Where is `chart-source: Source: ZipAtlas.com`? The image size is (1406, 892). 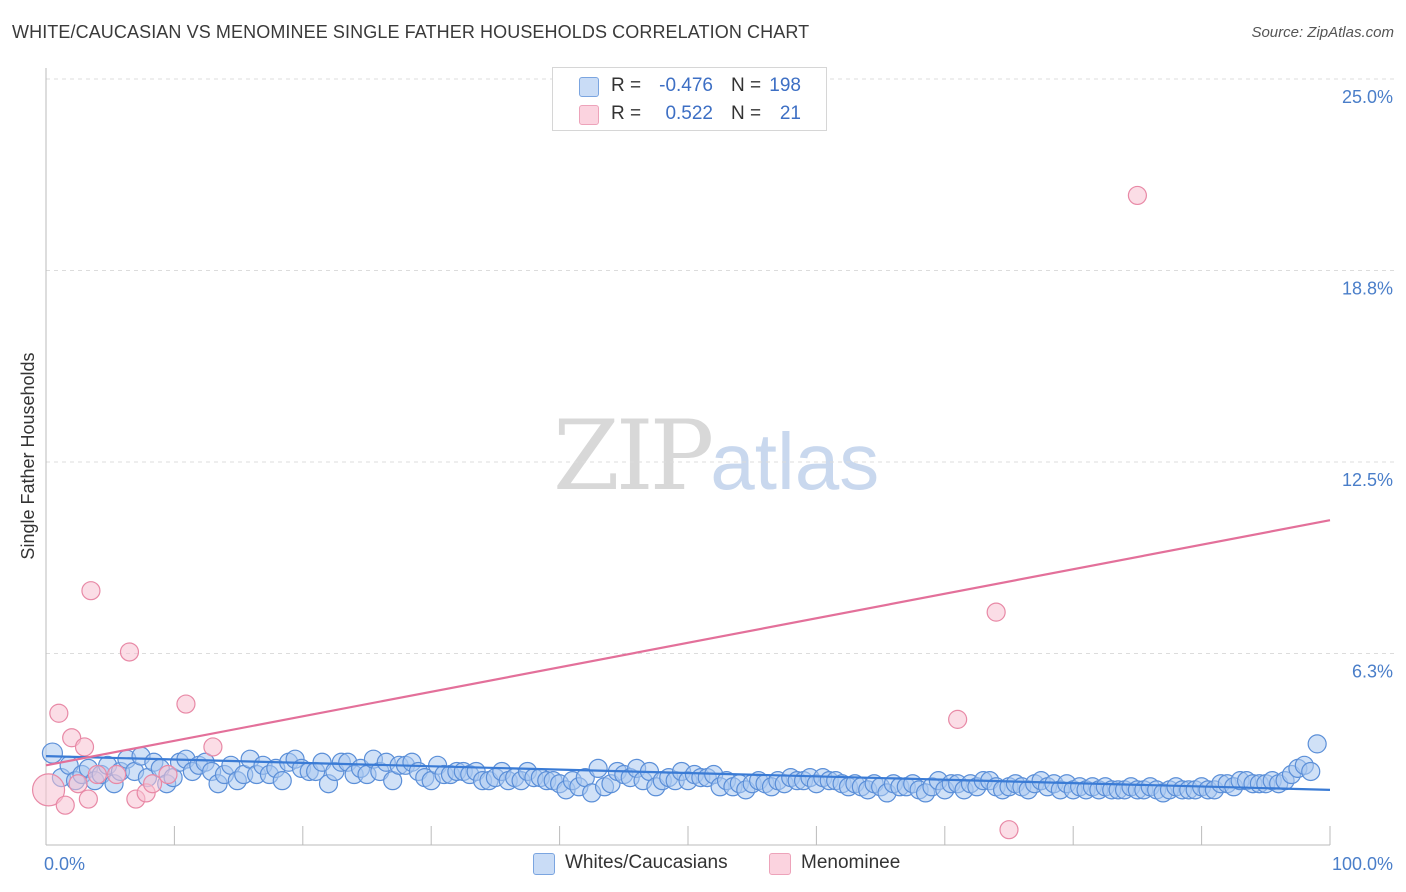
chart-source: Source: ZipAtlas.com is located at coordinates (1322, 32).